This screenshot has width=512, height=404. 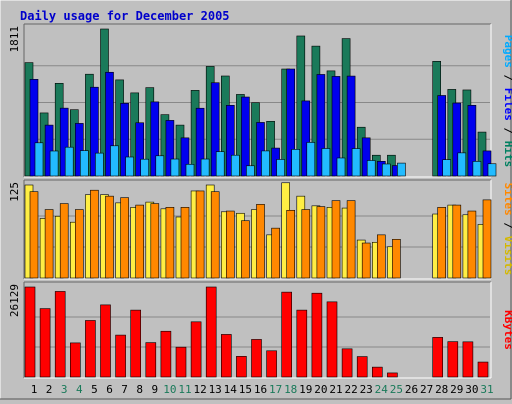 I want to click on x-tick-label-day-4: 4, so click(x=79, y=389).